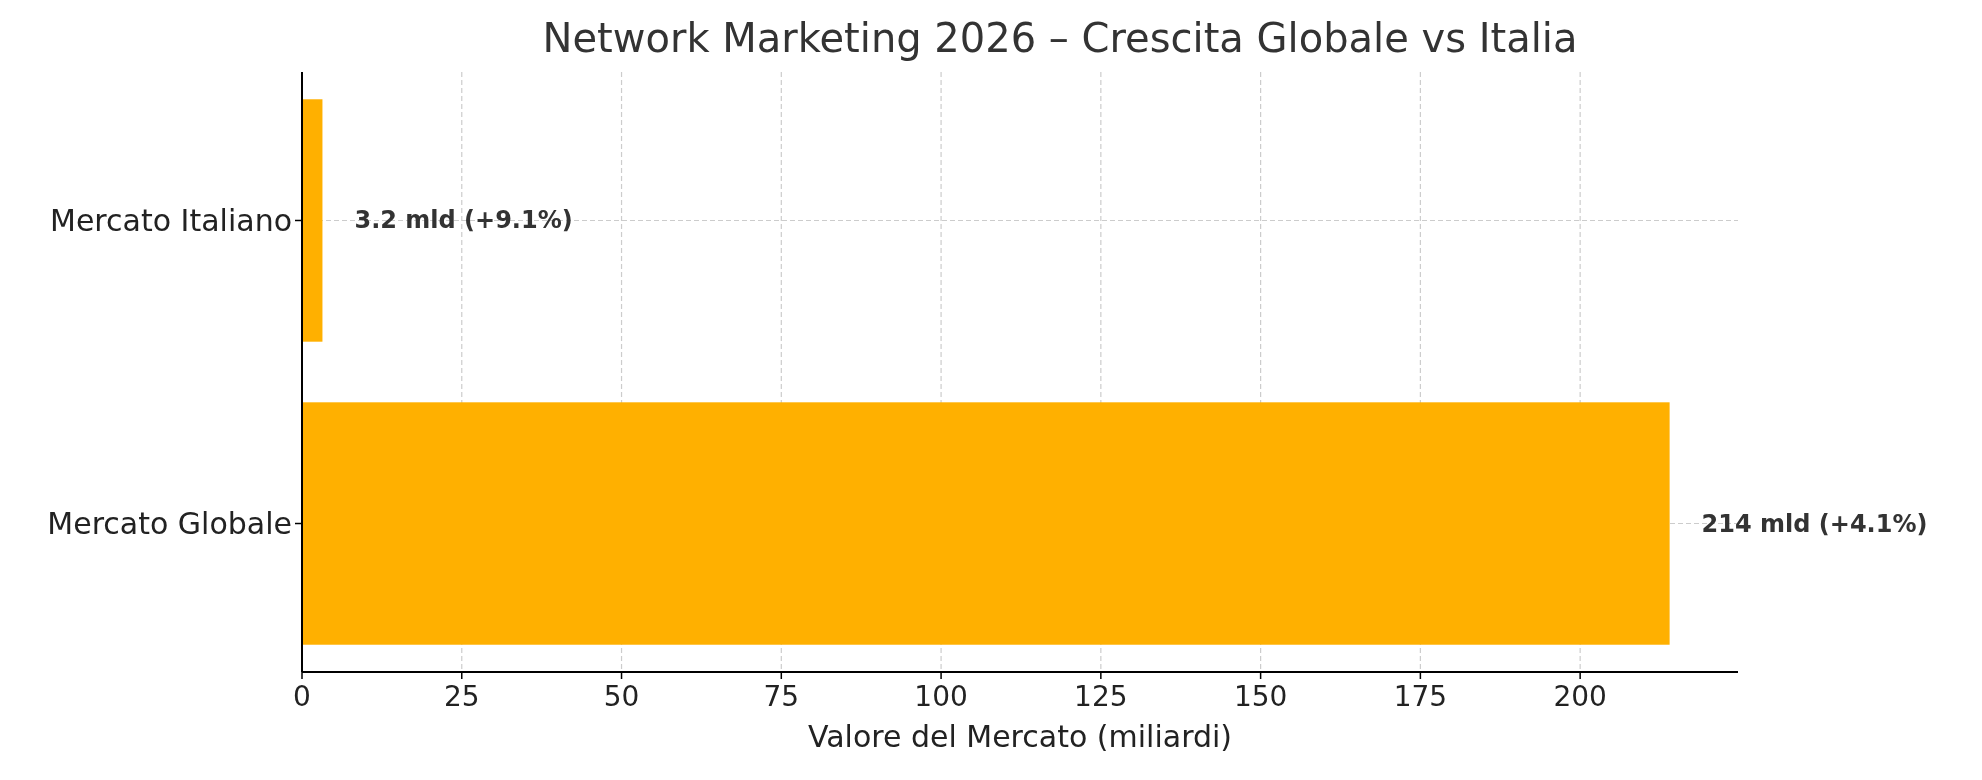 Image resolution: width=1982 pixels, height=780 pixels. What do you see at coordinates (621, 696) in the screenshot?
I see `x-tick-label: 50` at bounding box center [621, 696].